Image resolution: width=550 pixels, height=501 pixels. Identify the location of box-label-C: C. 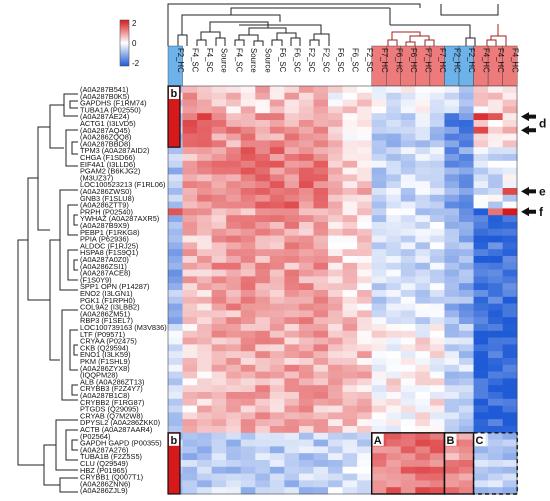
(480, 441).